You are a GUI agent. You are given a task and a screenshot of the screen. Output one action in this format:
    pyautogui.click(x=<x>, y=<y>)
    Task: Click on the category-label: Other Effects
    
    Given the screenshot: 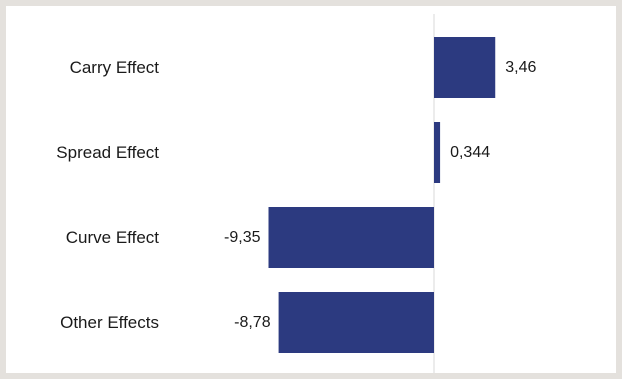 What is the action you would take?
    pyautogui.click(x=109, y=322)
    